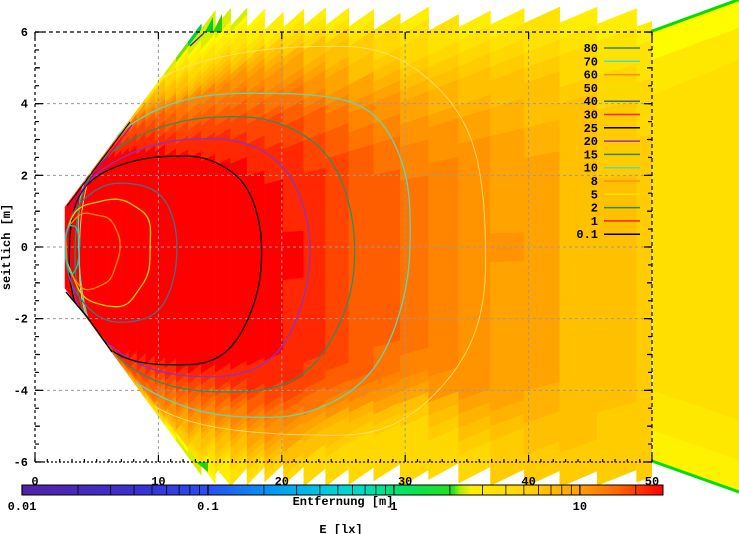  What do you see at coordinates (594, 195) in the screenshot?
I see `svg-text: 5` at bounding box center [594, 195].